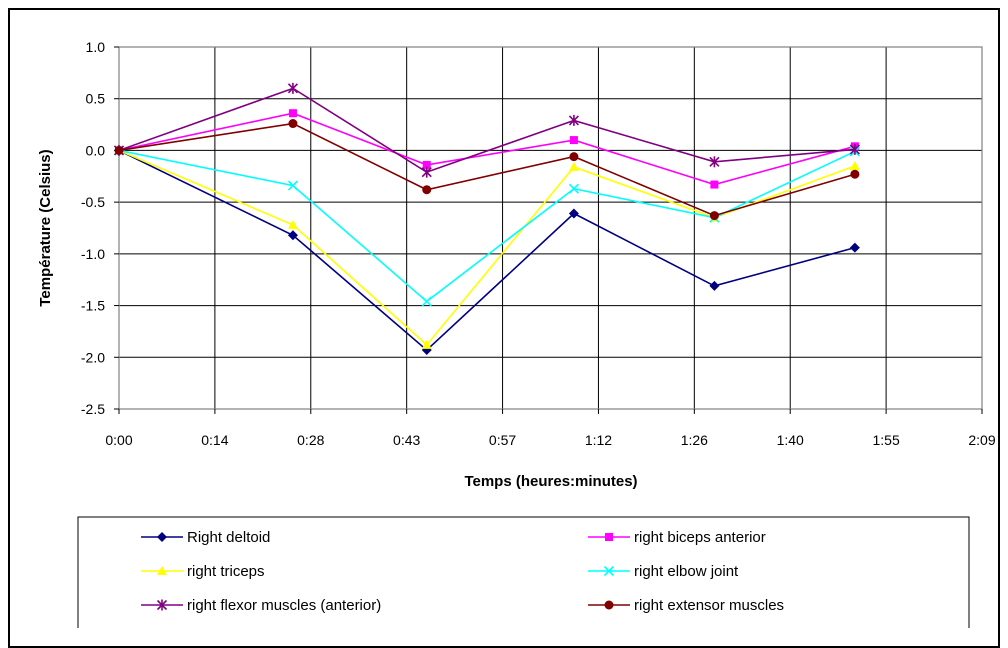 Image resolution: width=1008 pixels, height=648 pixels. Describe the element at coordinates (93, 409) in the screenshot. I see `y-tick-label: -2.5` at that location.